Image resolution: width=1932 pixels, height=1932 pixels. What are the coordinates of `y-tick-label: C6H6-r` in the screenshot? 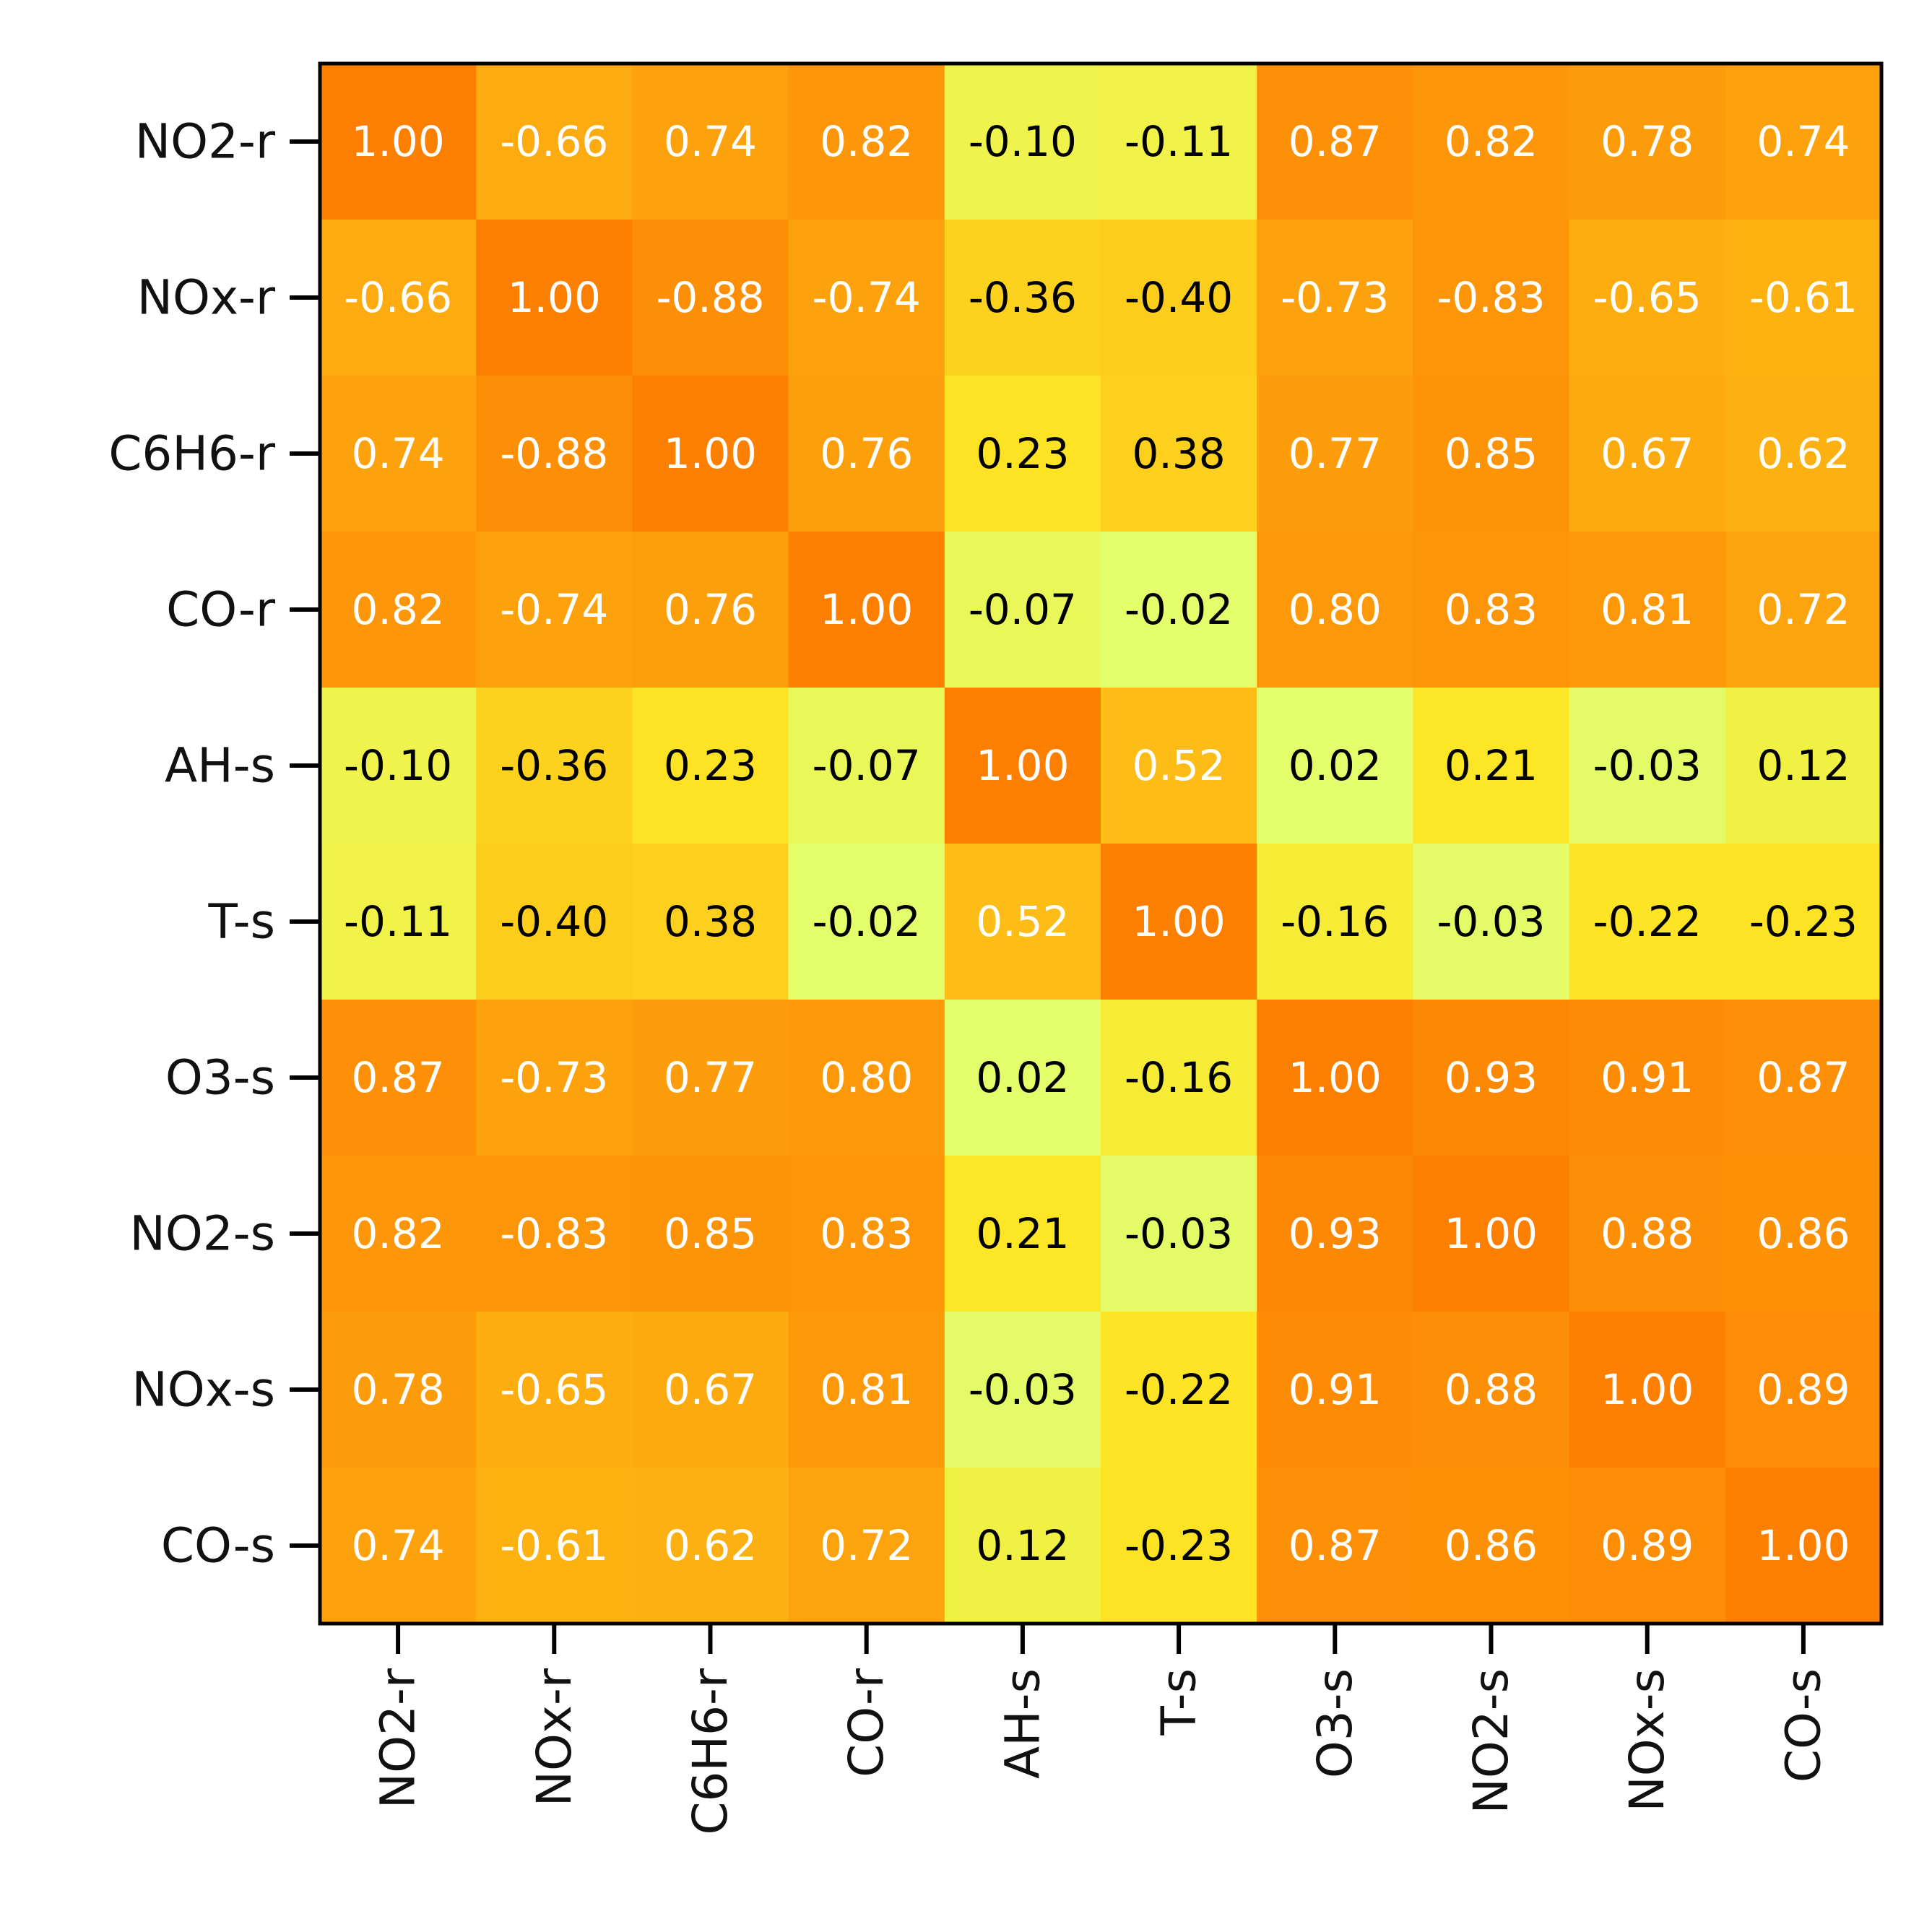 It's located at (192, 454).